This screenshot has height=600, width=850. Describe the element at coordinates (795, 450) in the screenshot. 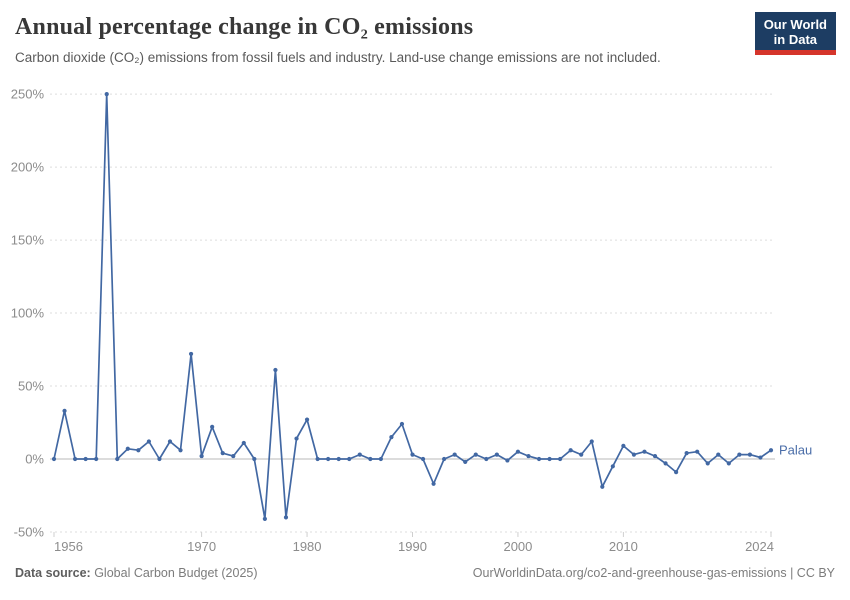

I see `series-label-palau: Palau` at that location.